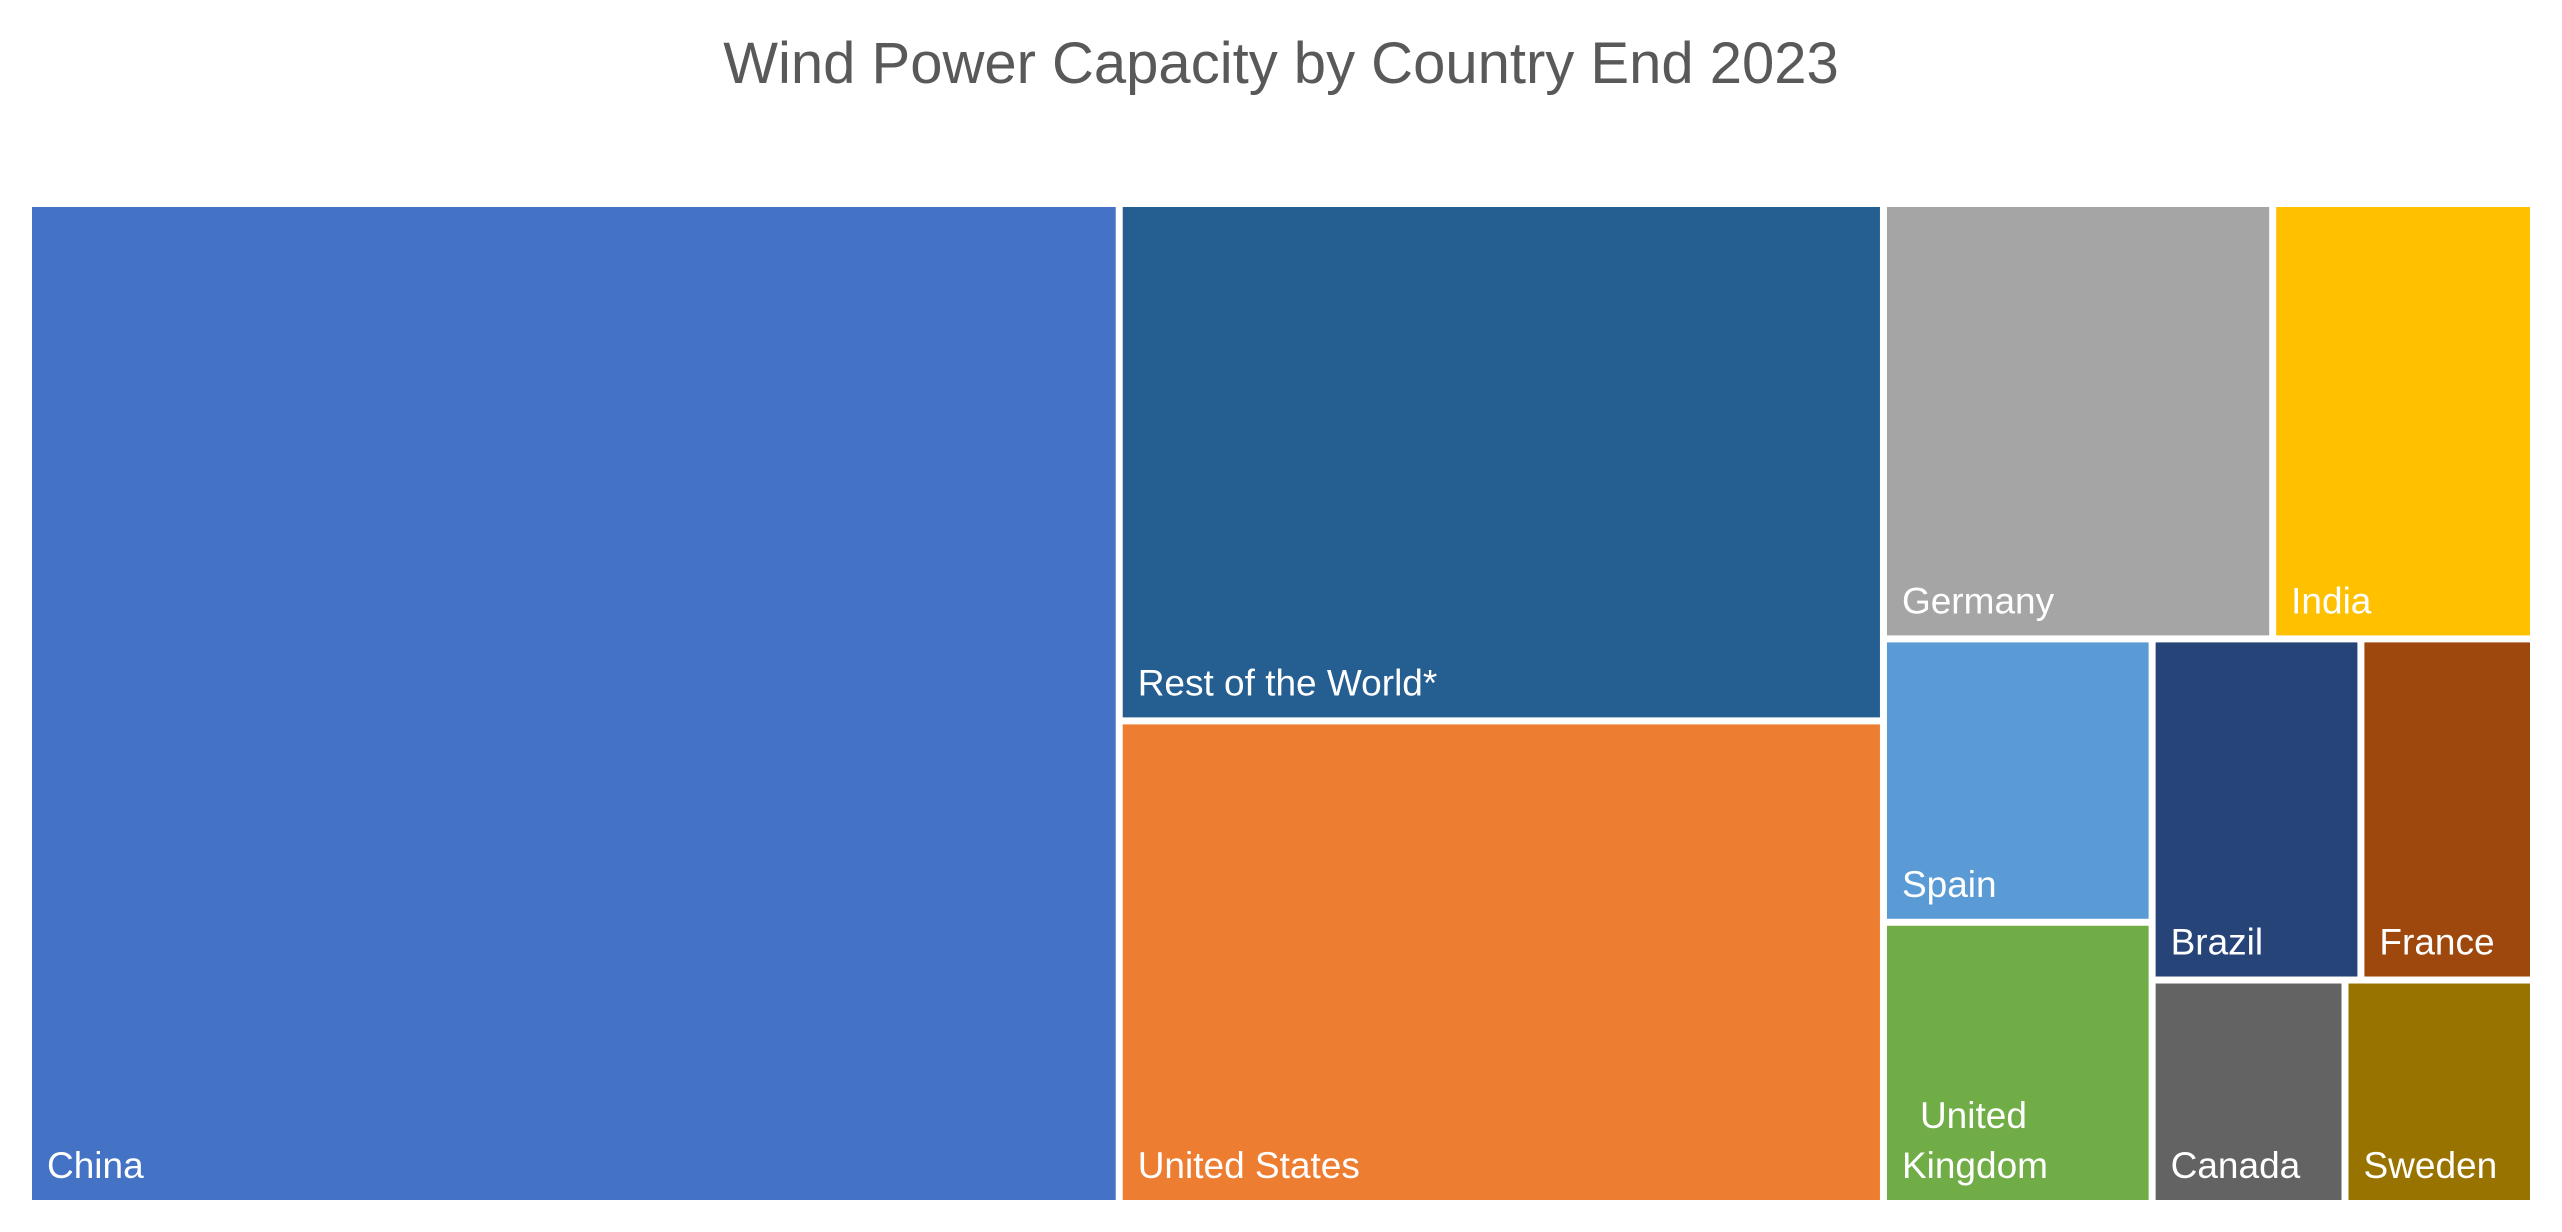  I want to click on tile-label-china: China, so click(95, 1165).